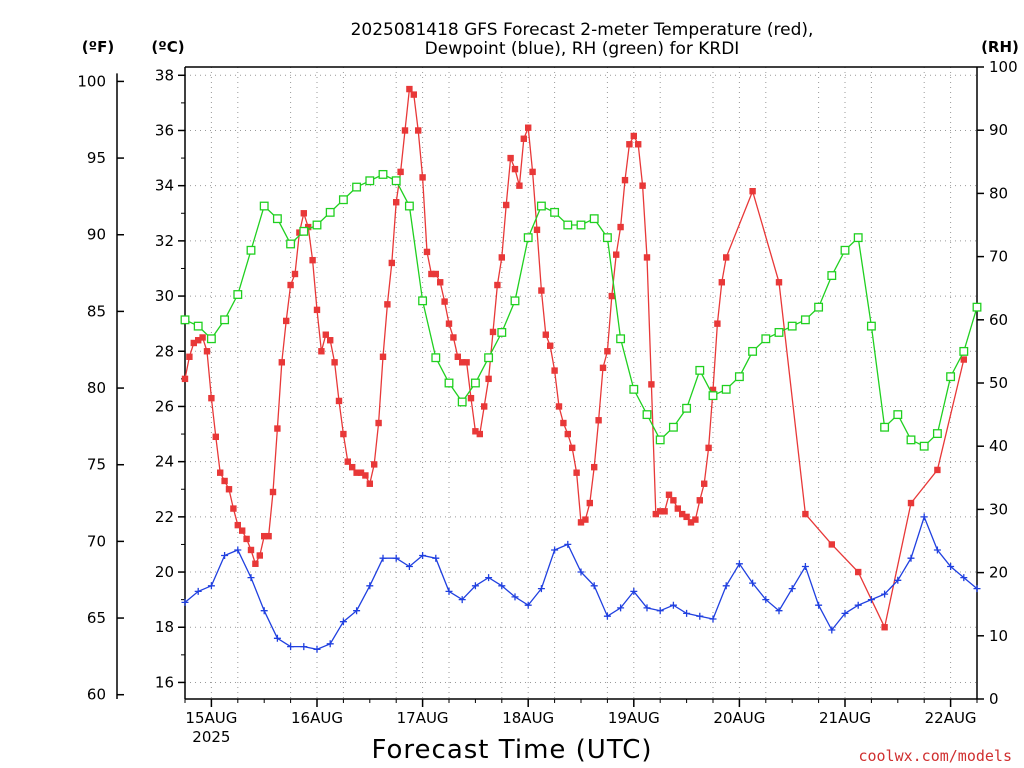  I want to click on rh-tick-label: 40, so click(998, 446).